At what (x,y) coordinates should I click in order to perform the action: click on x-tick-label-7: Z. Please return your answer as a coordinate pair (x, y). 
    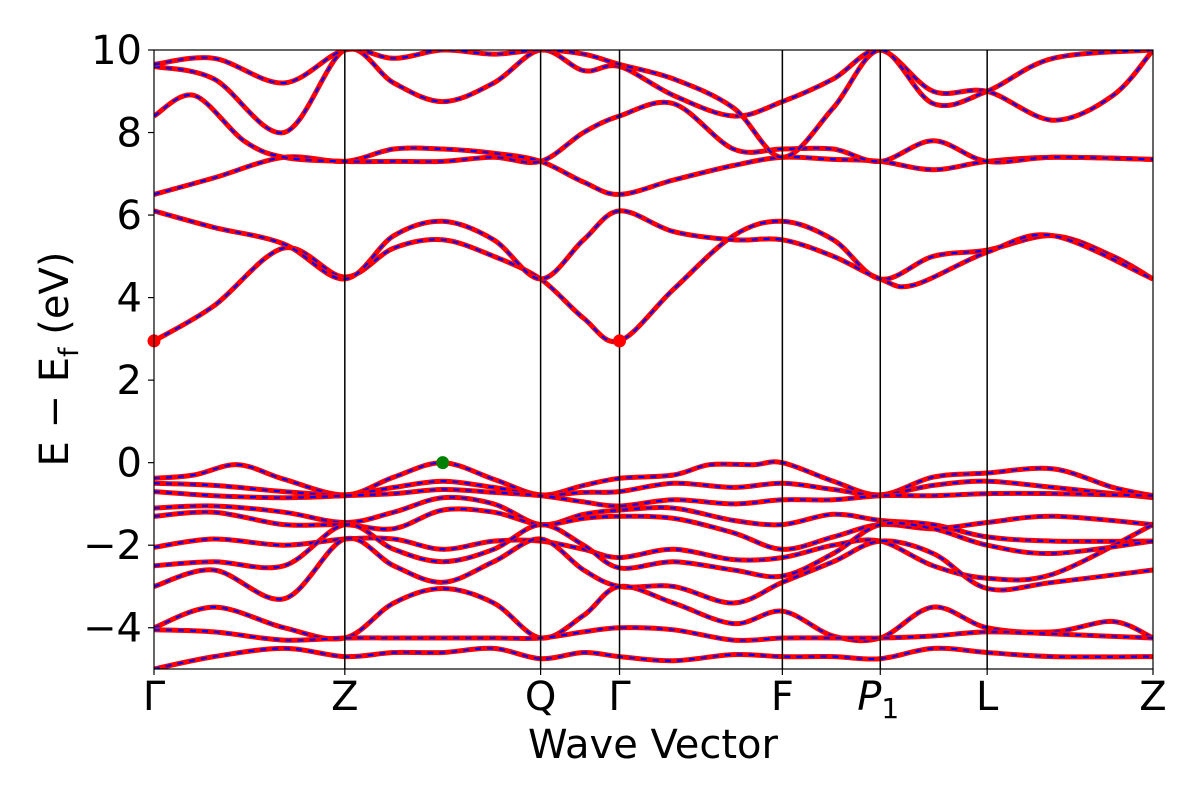
    Looking at the image, I should click on (1152, 697).